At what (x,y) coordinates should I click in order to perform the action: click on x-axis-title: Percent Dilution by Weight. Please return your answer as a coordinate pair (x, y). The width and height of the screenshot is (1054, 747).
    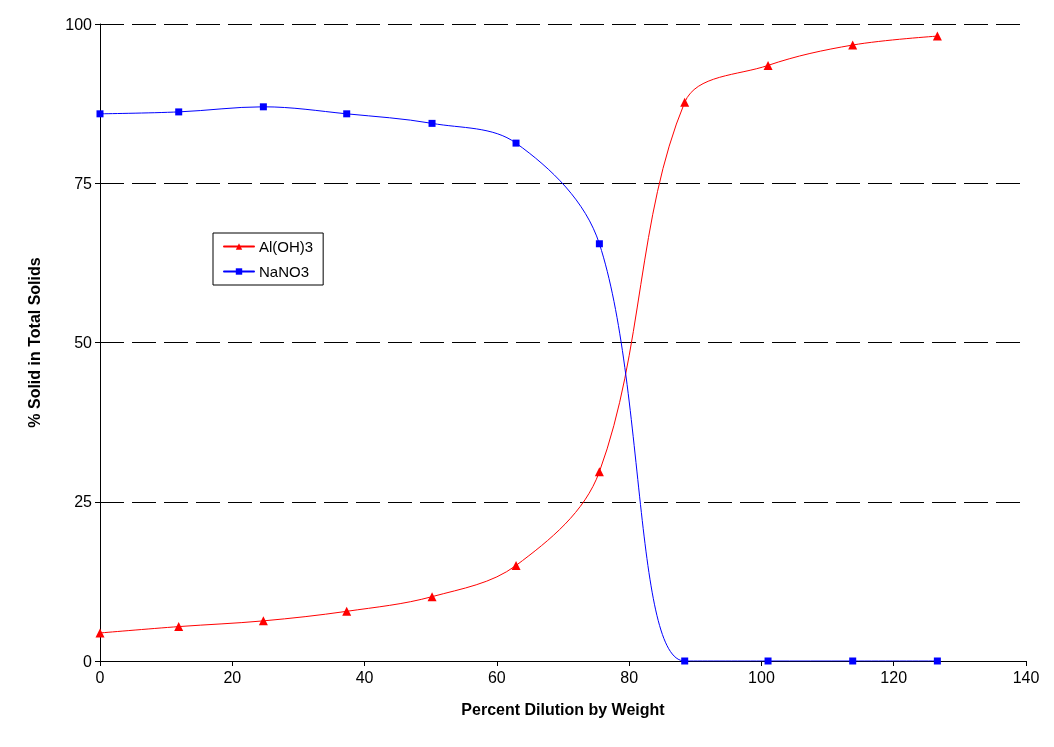
    Looking at the image, I should click on (563, 709).